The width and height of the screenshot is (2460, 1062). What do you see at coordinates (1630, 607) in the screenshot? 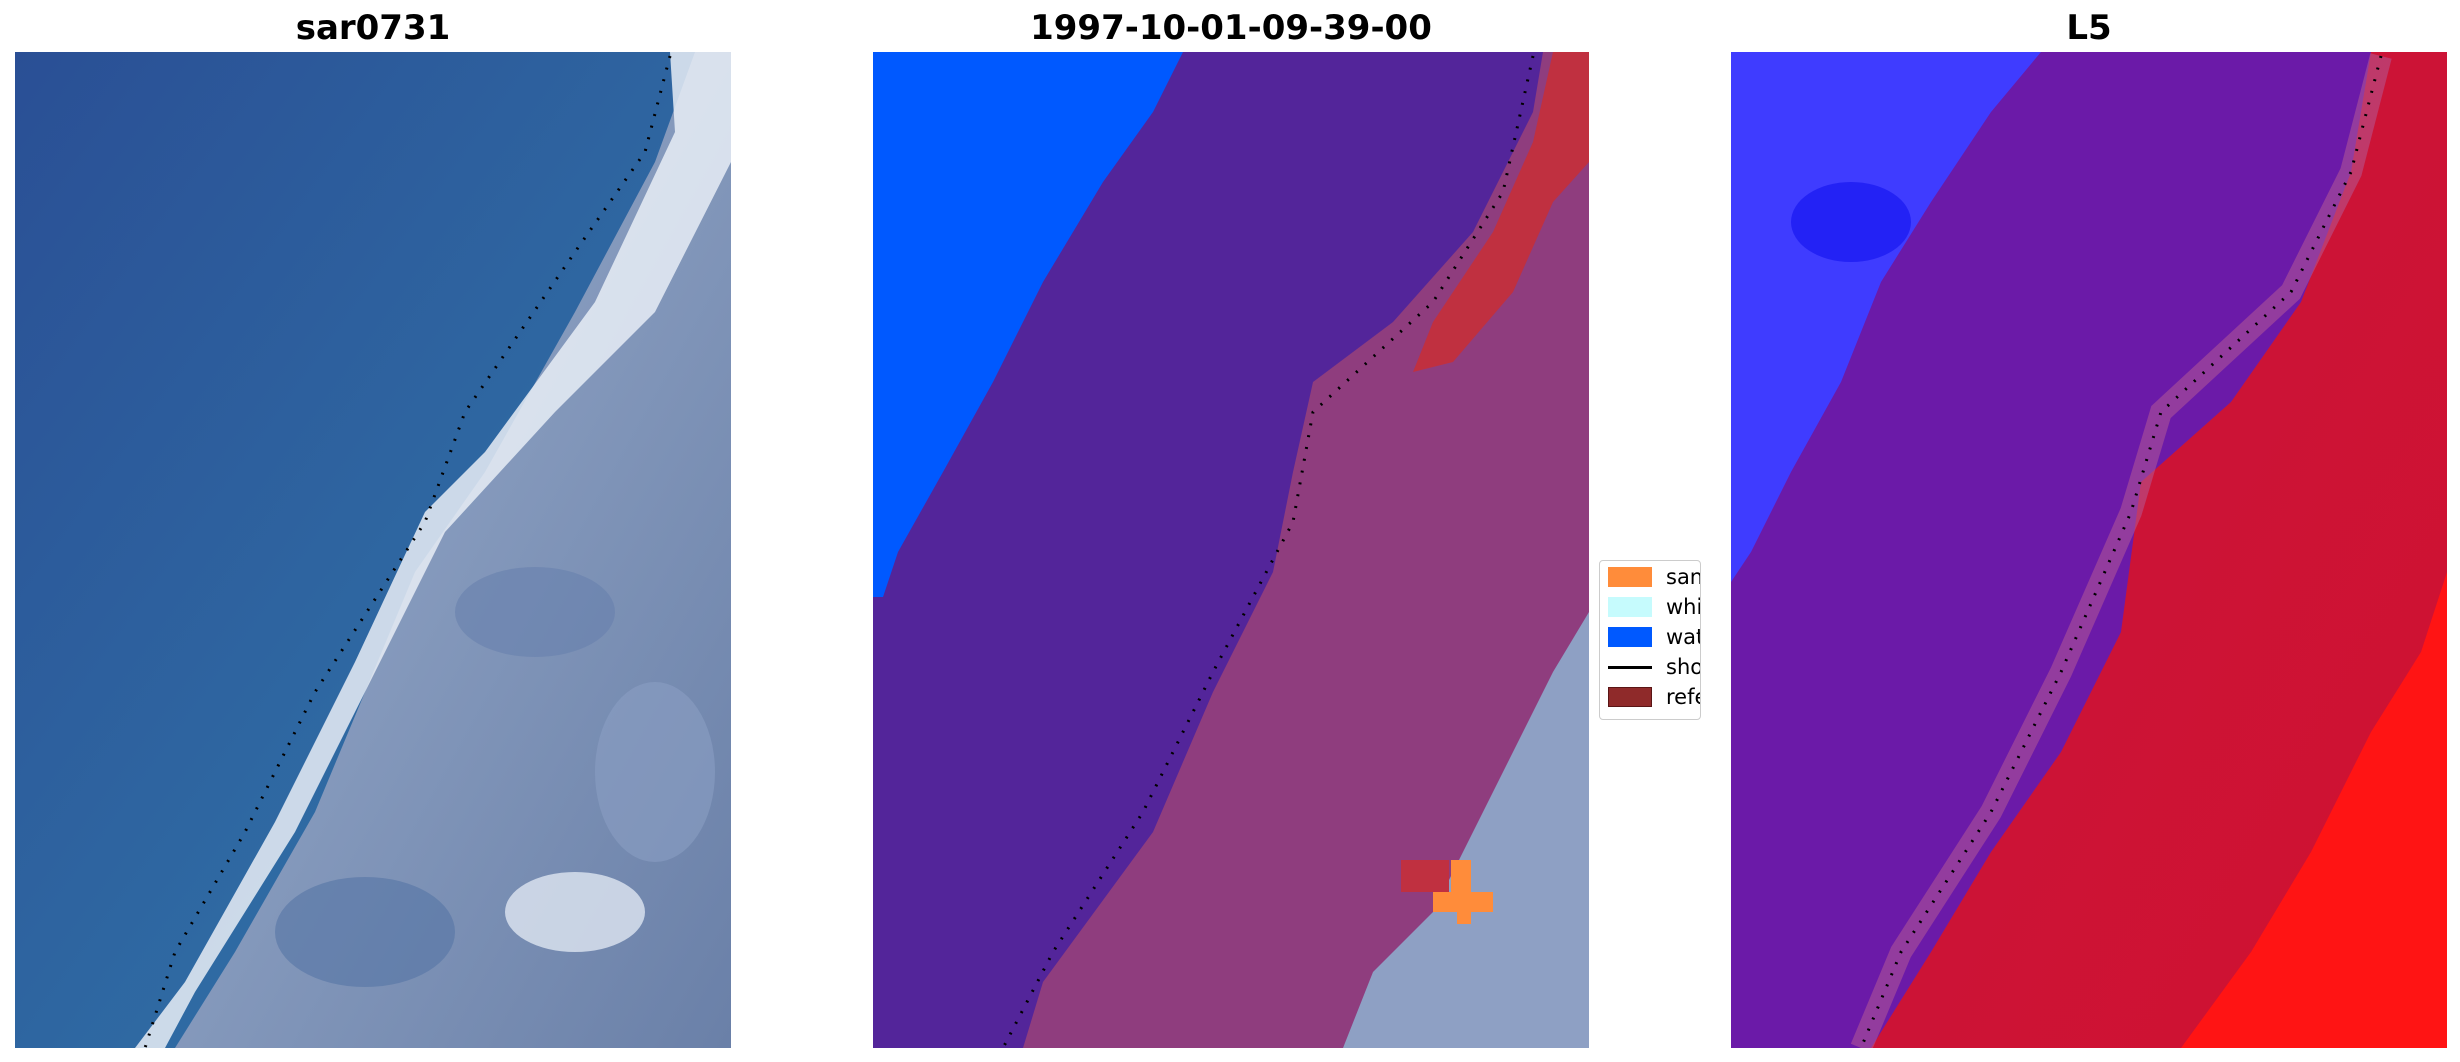
I see `legend-swatch-whitewater` at bounding box center [1630, 607].